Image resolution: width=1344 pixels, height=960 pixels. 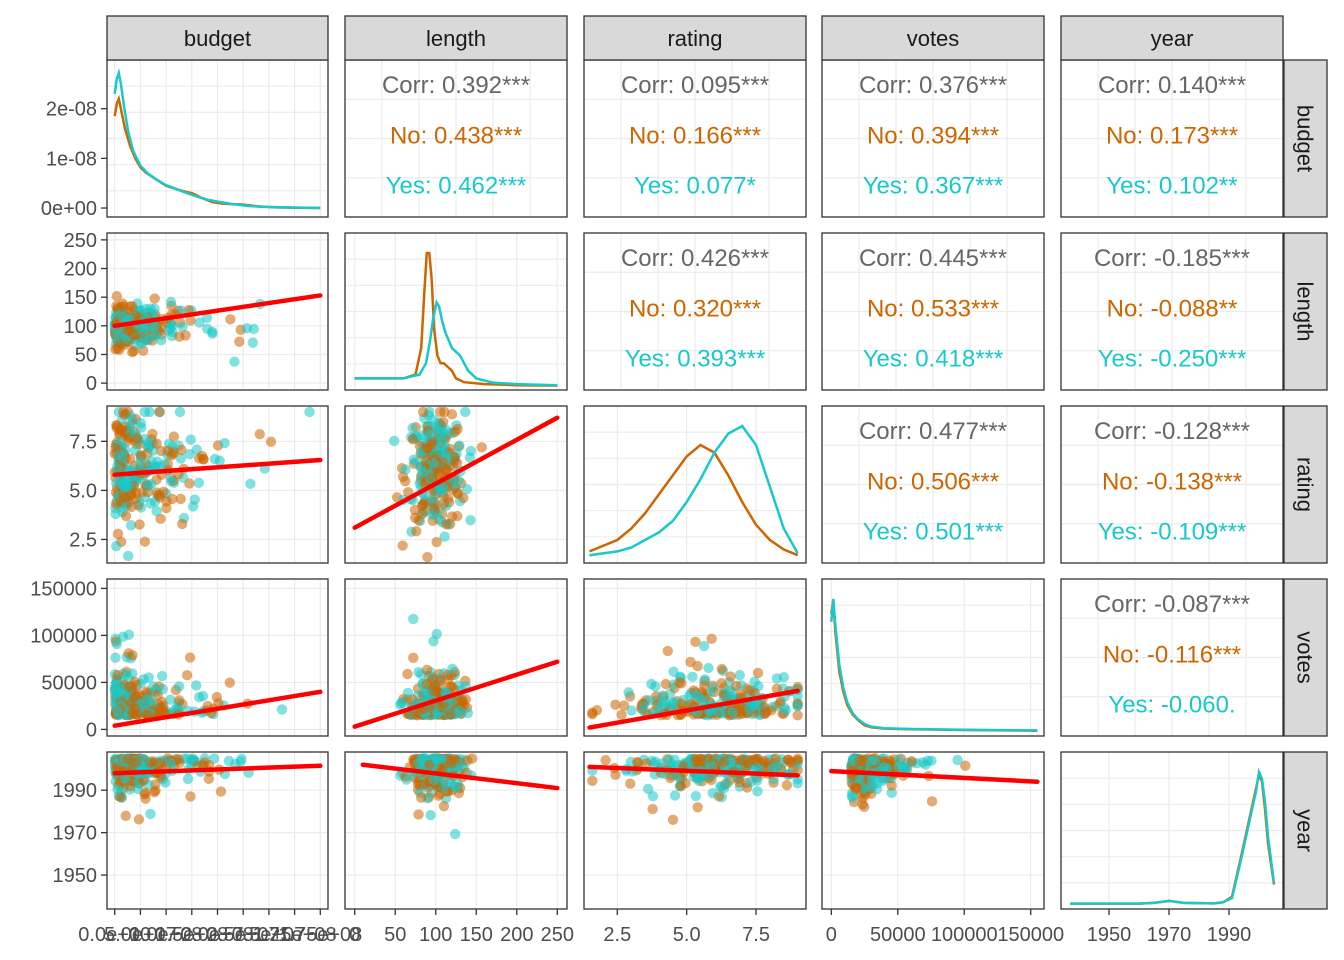 What do you see at coordinates (694, 38) in the screenshot?
I see `strip-label-rating: rating` at bounding box center [694, 38].